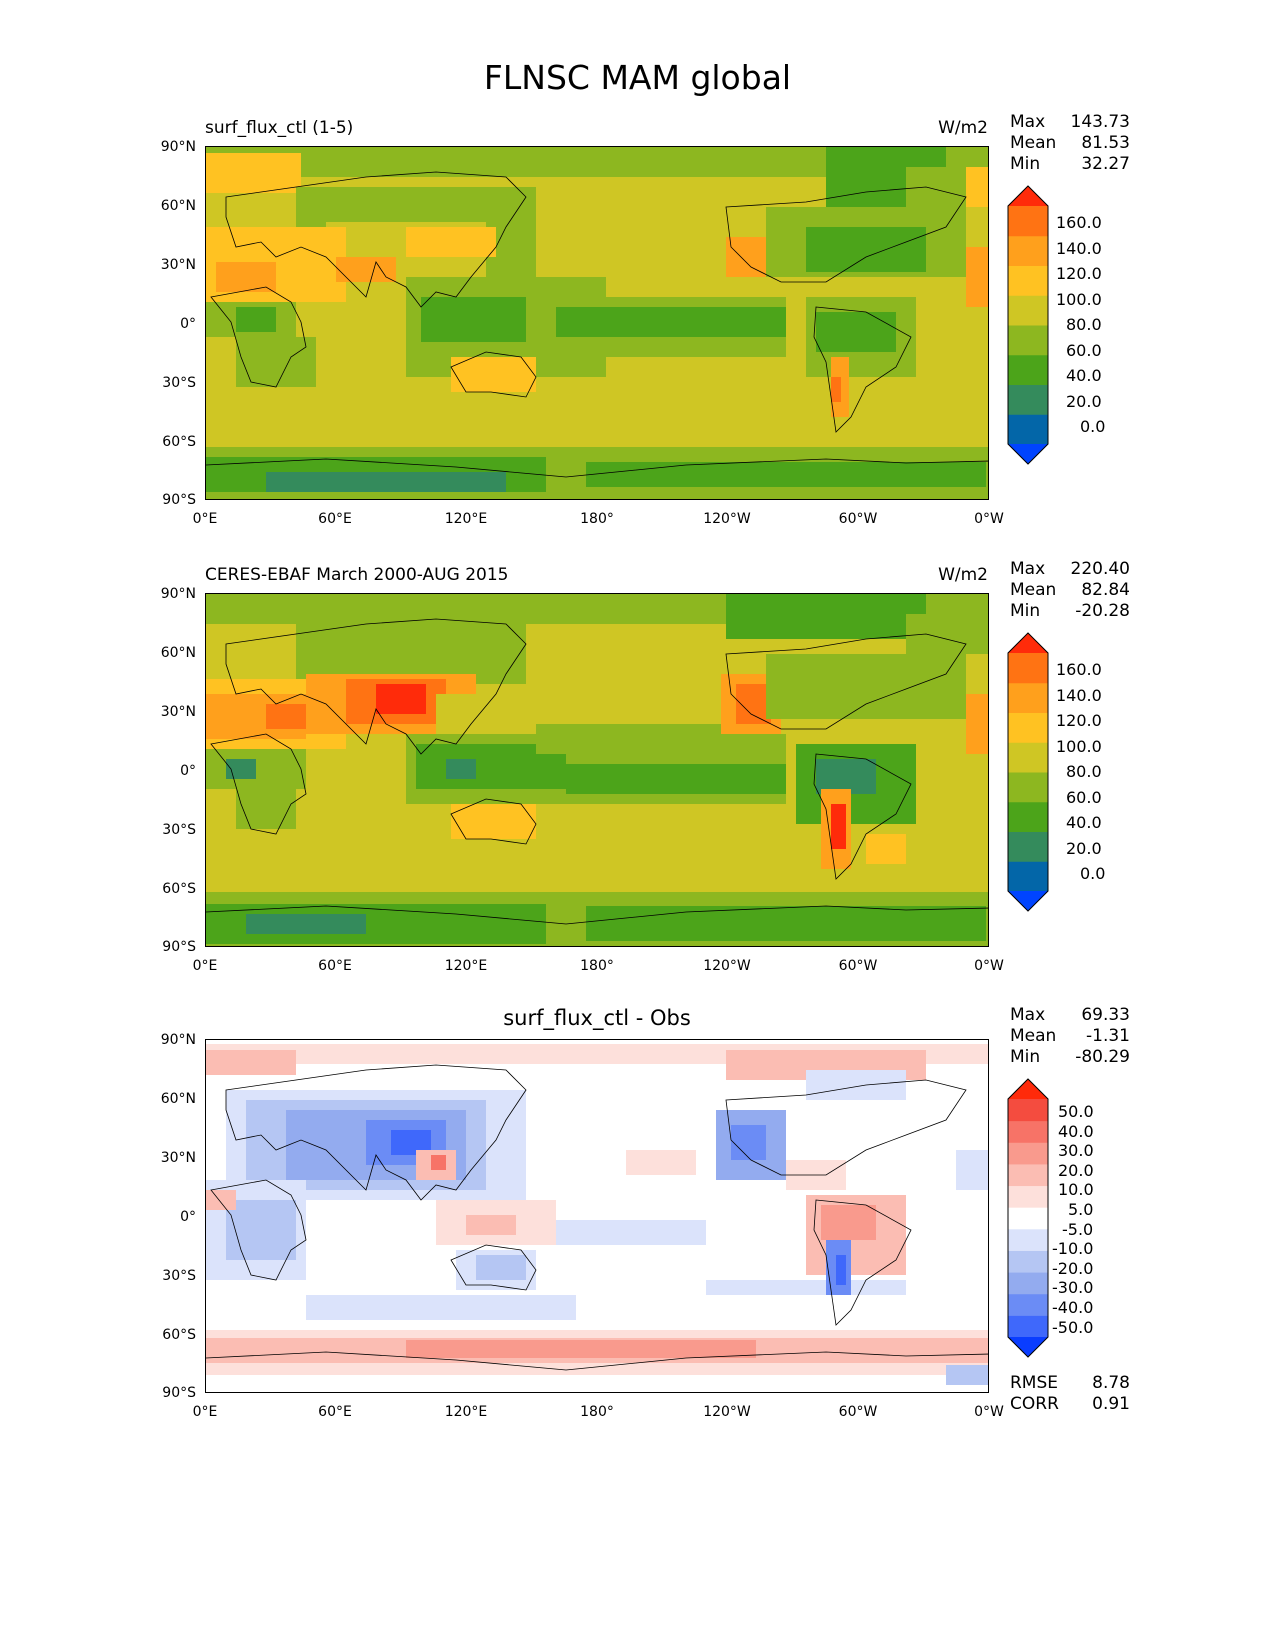  I want to click on panel2-cbar-label: 160.0, so click(1079, 669).